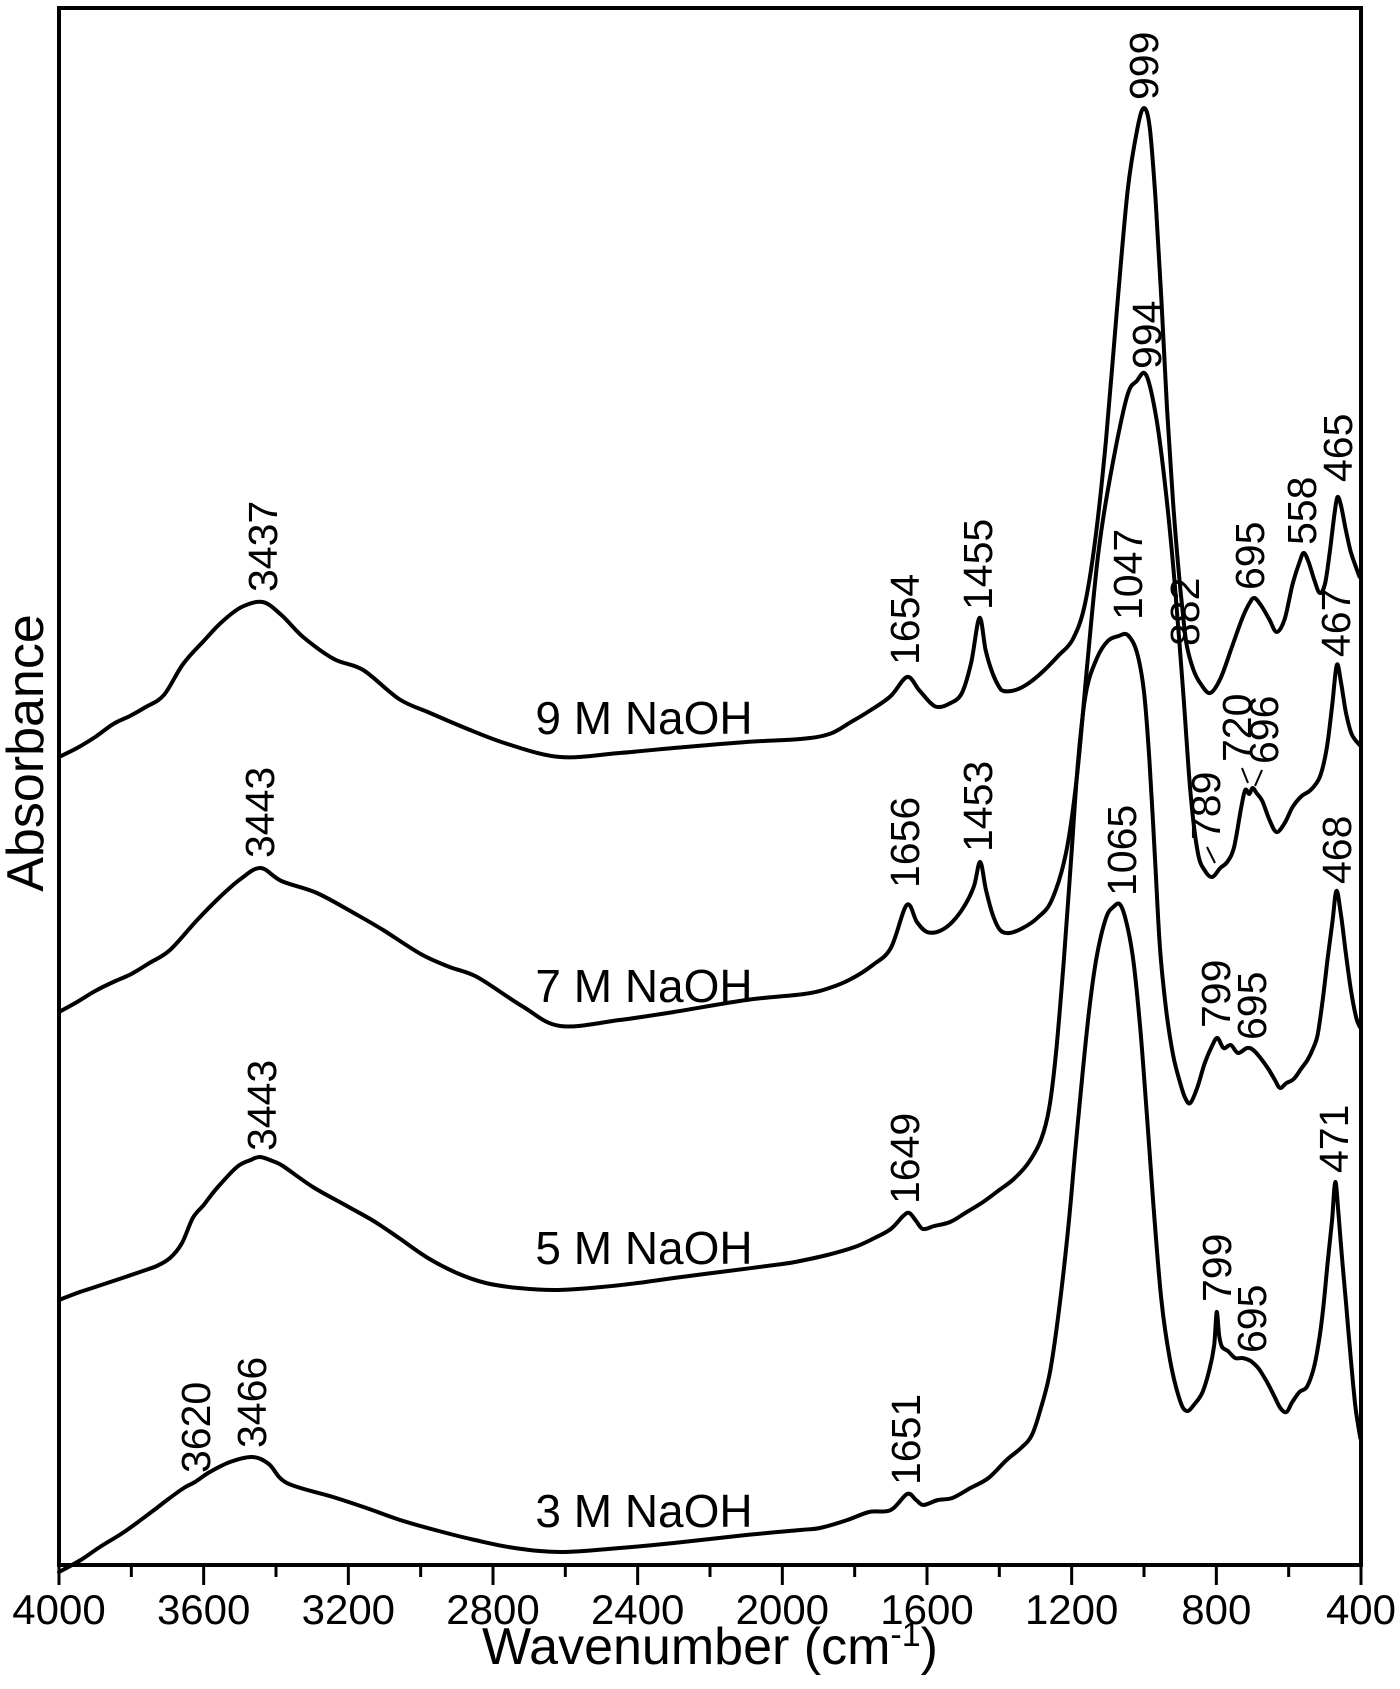  What do you see at coordinates (1334, 1139) in the screenshot?
I see `peak-label-471: 471` at bounding box center [1334, 1139].